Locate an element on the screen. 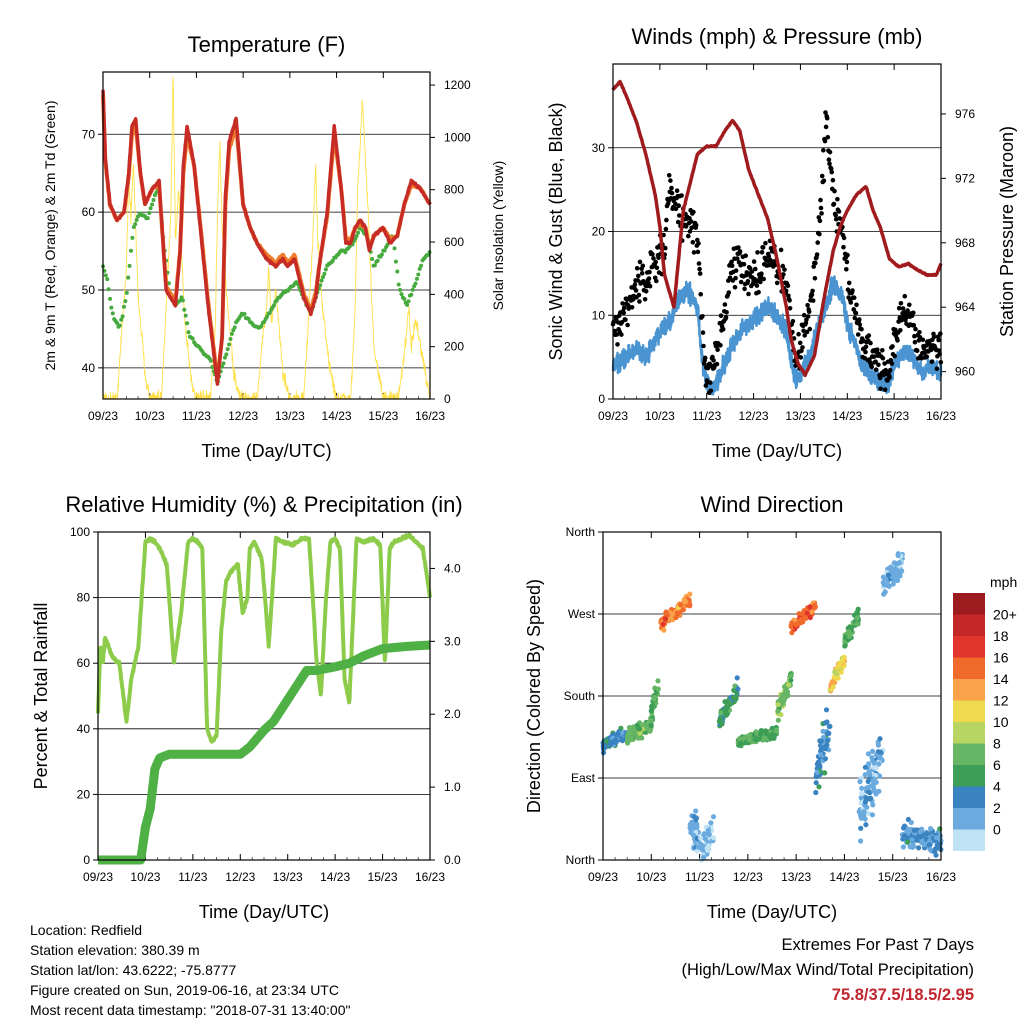 The height and width of the screenshot is (1024, 1024). y-tick-label: 60 is located at coordinates (89, 212).